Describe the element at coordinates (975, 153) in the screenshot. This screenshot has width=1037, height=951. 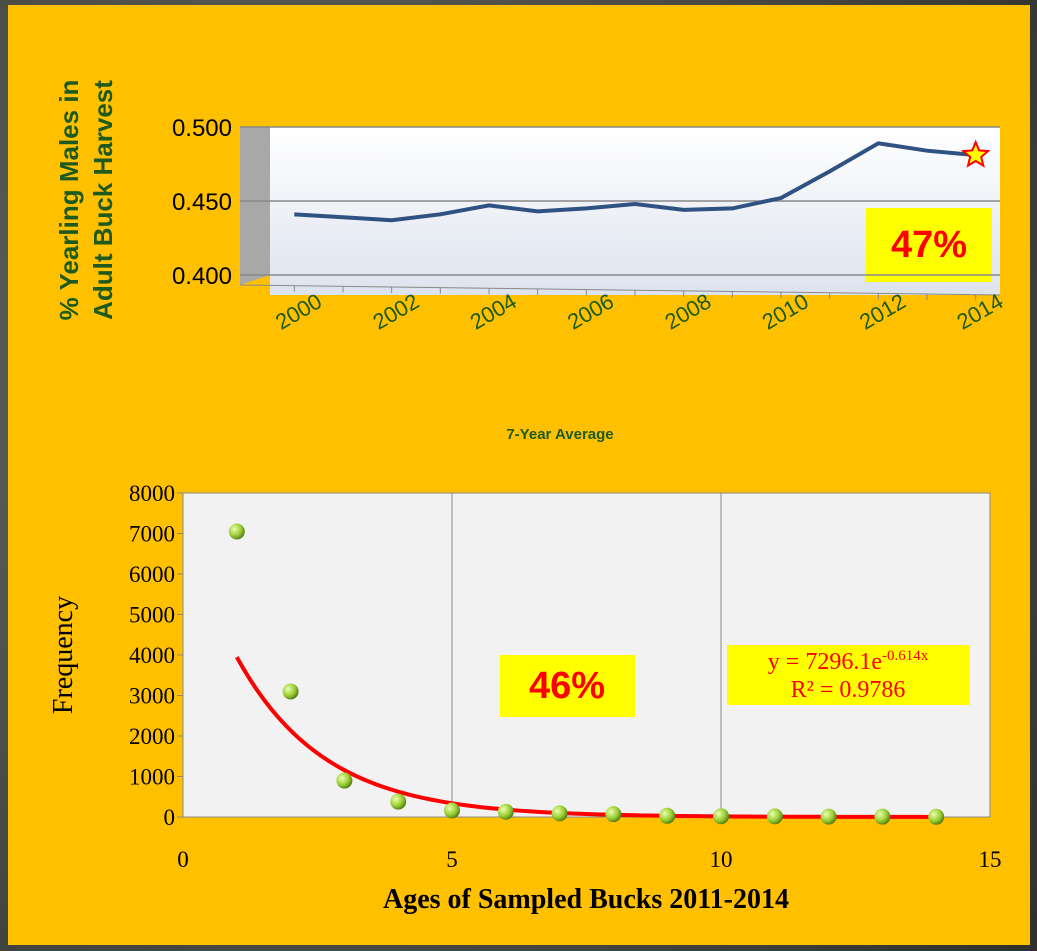
I see `point-marker` at that location.